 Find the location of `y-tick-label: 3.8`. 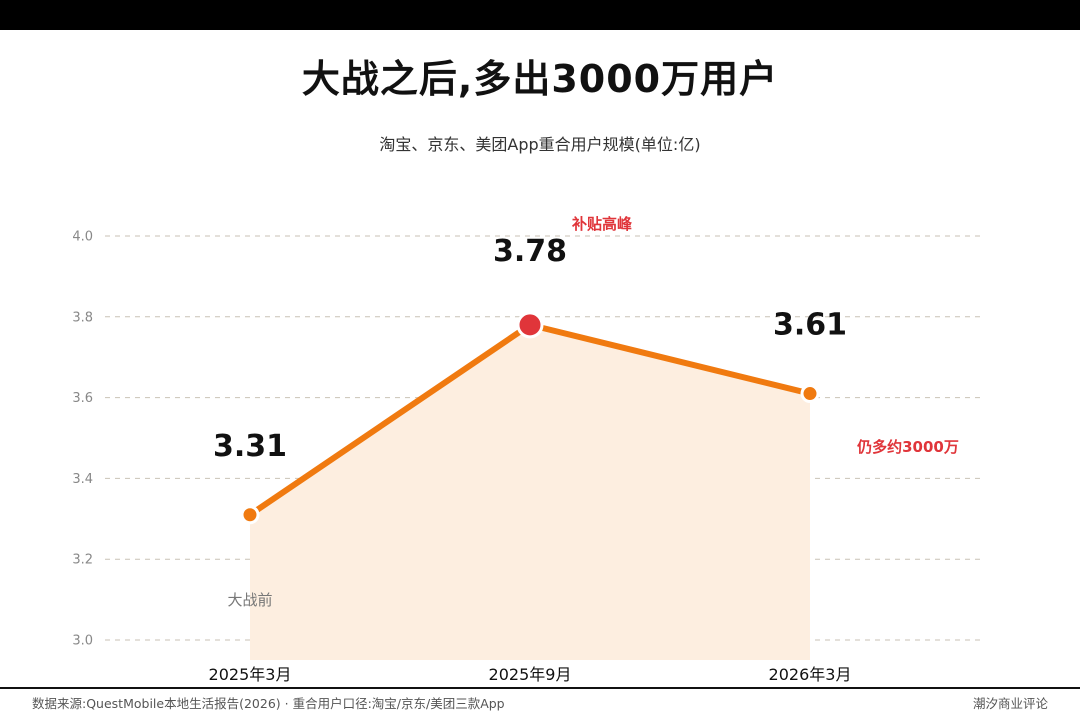

y-tick-label: 3.8 is located at coordinates (82, 317).